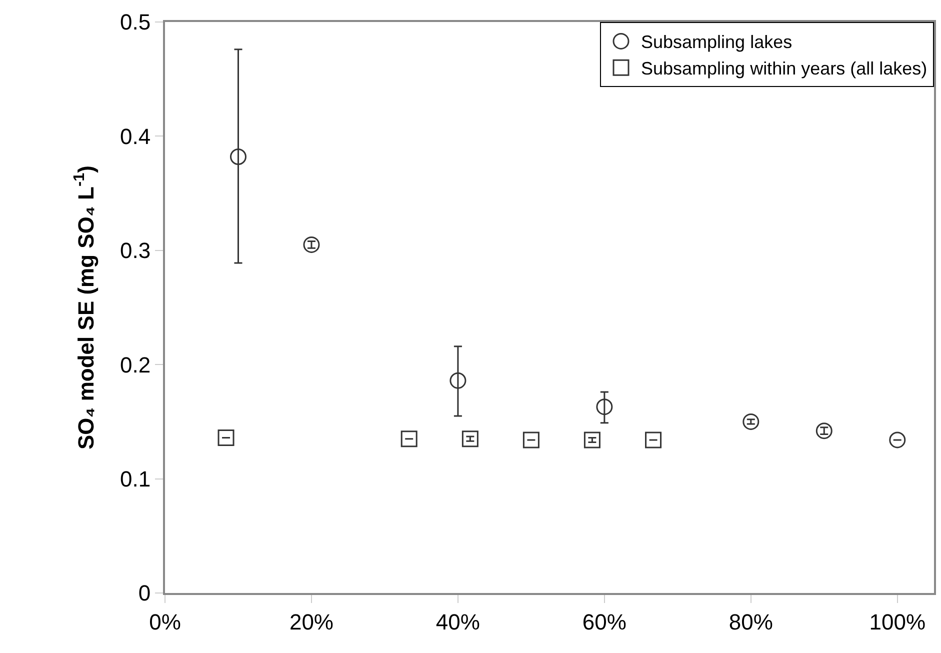 This screenshot has width=941, height=653. Describe the element at coordinates (784, 68) in the screenshot. I see `legend-label: Subsampling within years (all lakes)` at that location.